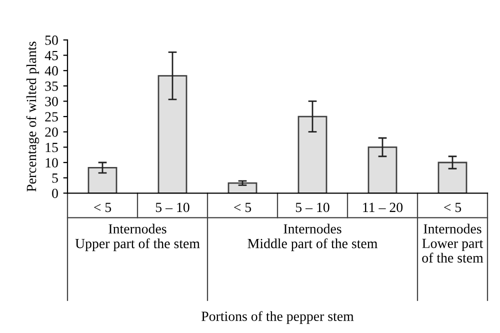  Describe the element at coordinates (51, 86) in the screenshot. I see `y-tick-label: 35` at that location.